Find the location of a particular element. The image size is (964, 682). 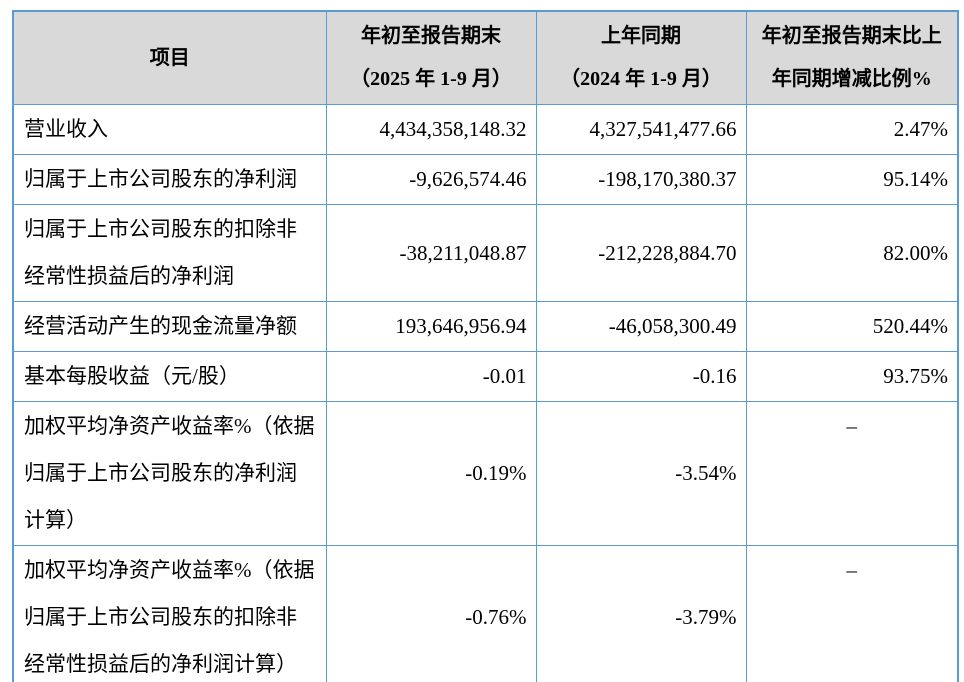

cell-item-label: 加权平均净资产收益率%（依据 归属于上市公司股东的净利润 计算） is located at coordinates (169, 473).